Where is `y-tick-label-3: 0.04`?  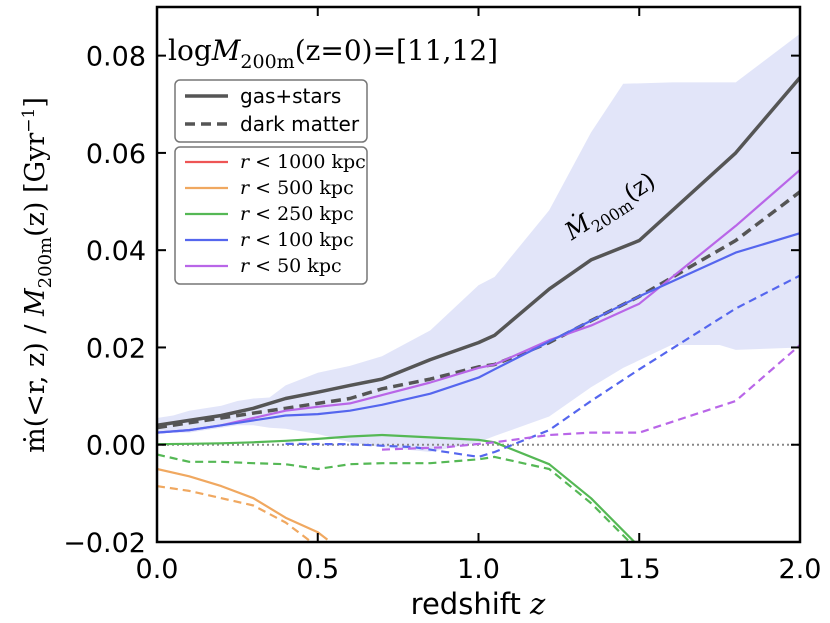 y-tick-label-3: 0.04 is located at coordinates (116, 251).